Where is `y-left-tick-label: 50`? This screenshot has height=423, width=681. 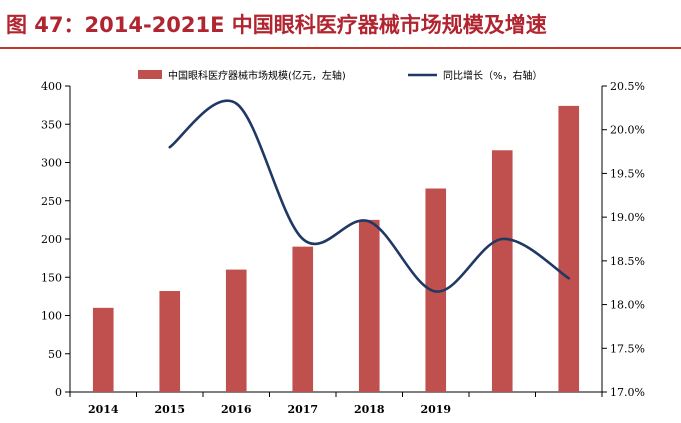 y-left-tick-label: 50 is located at coordinates (55, 354).